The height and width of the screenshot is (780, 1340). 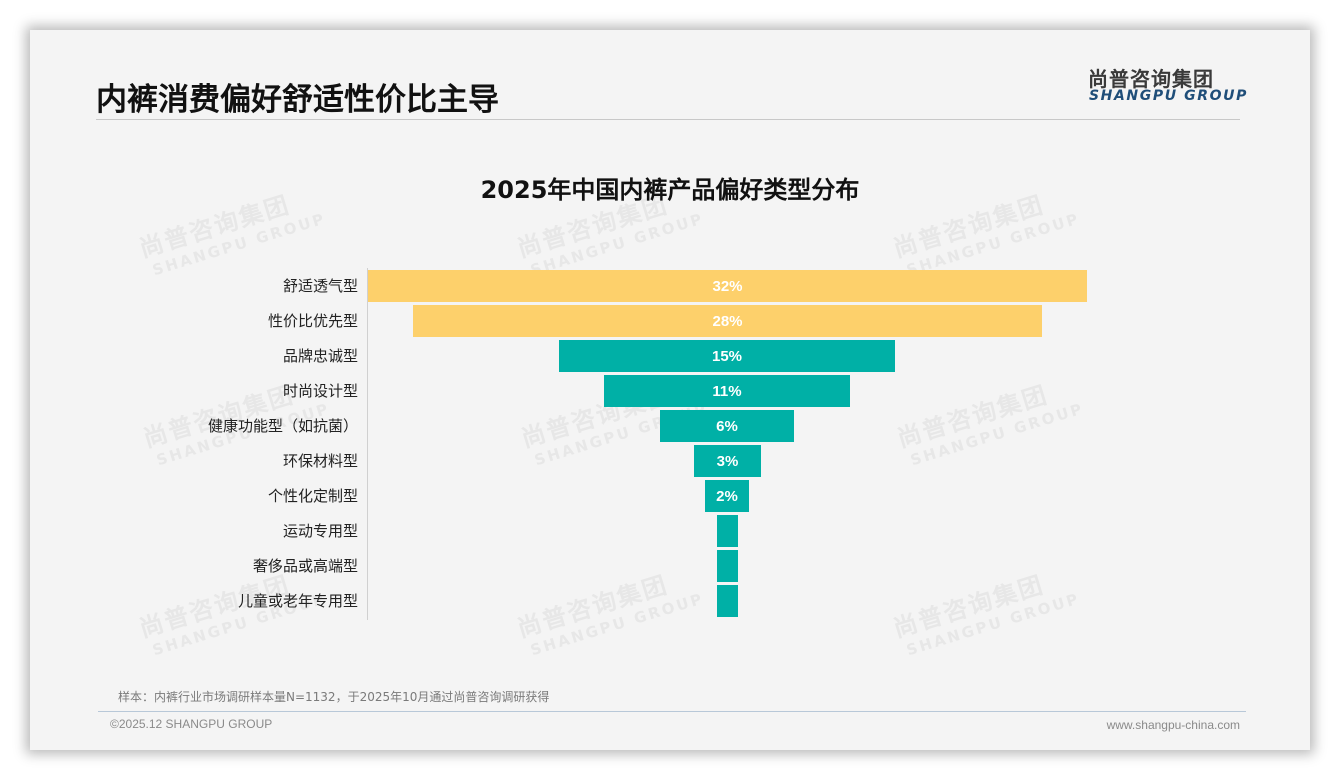 I want to click on bar-value-label: 15%, so click(x=727, y=356).